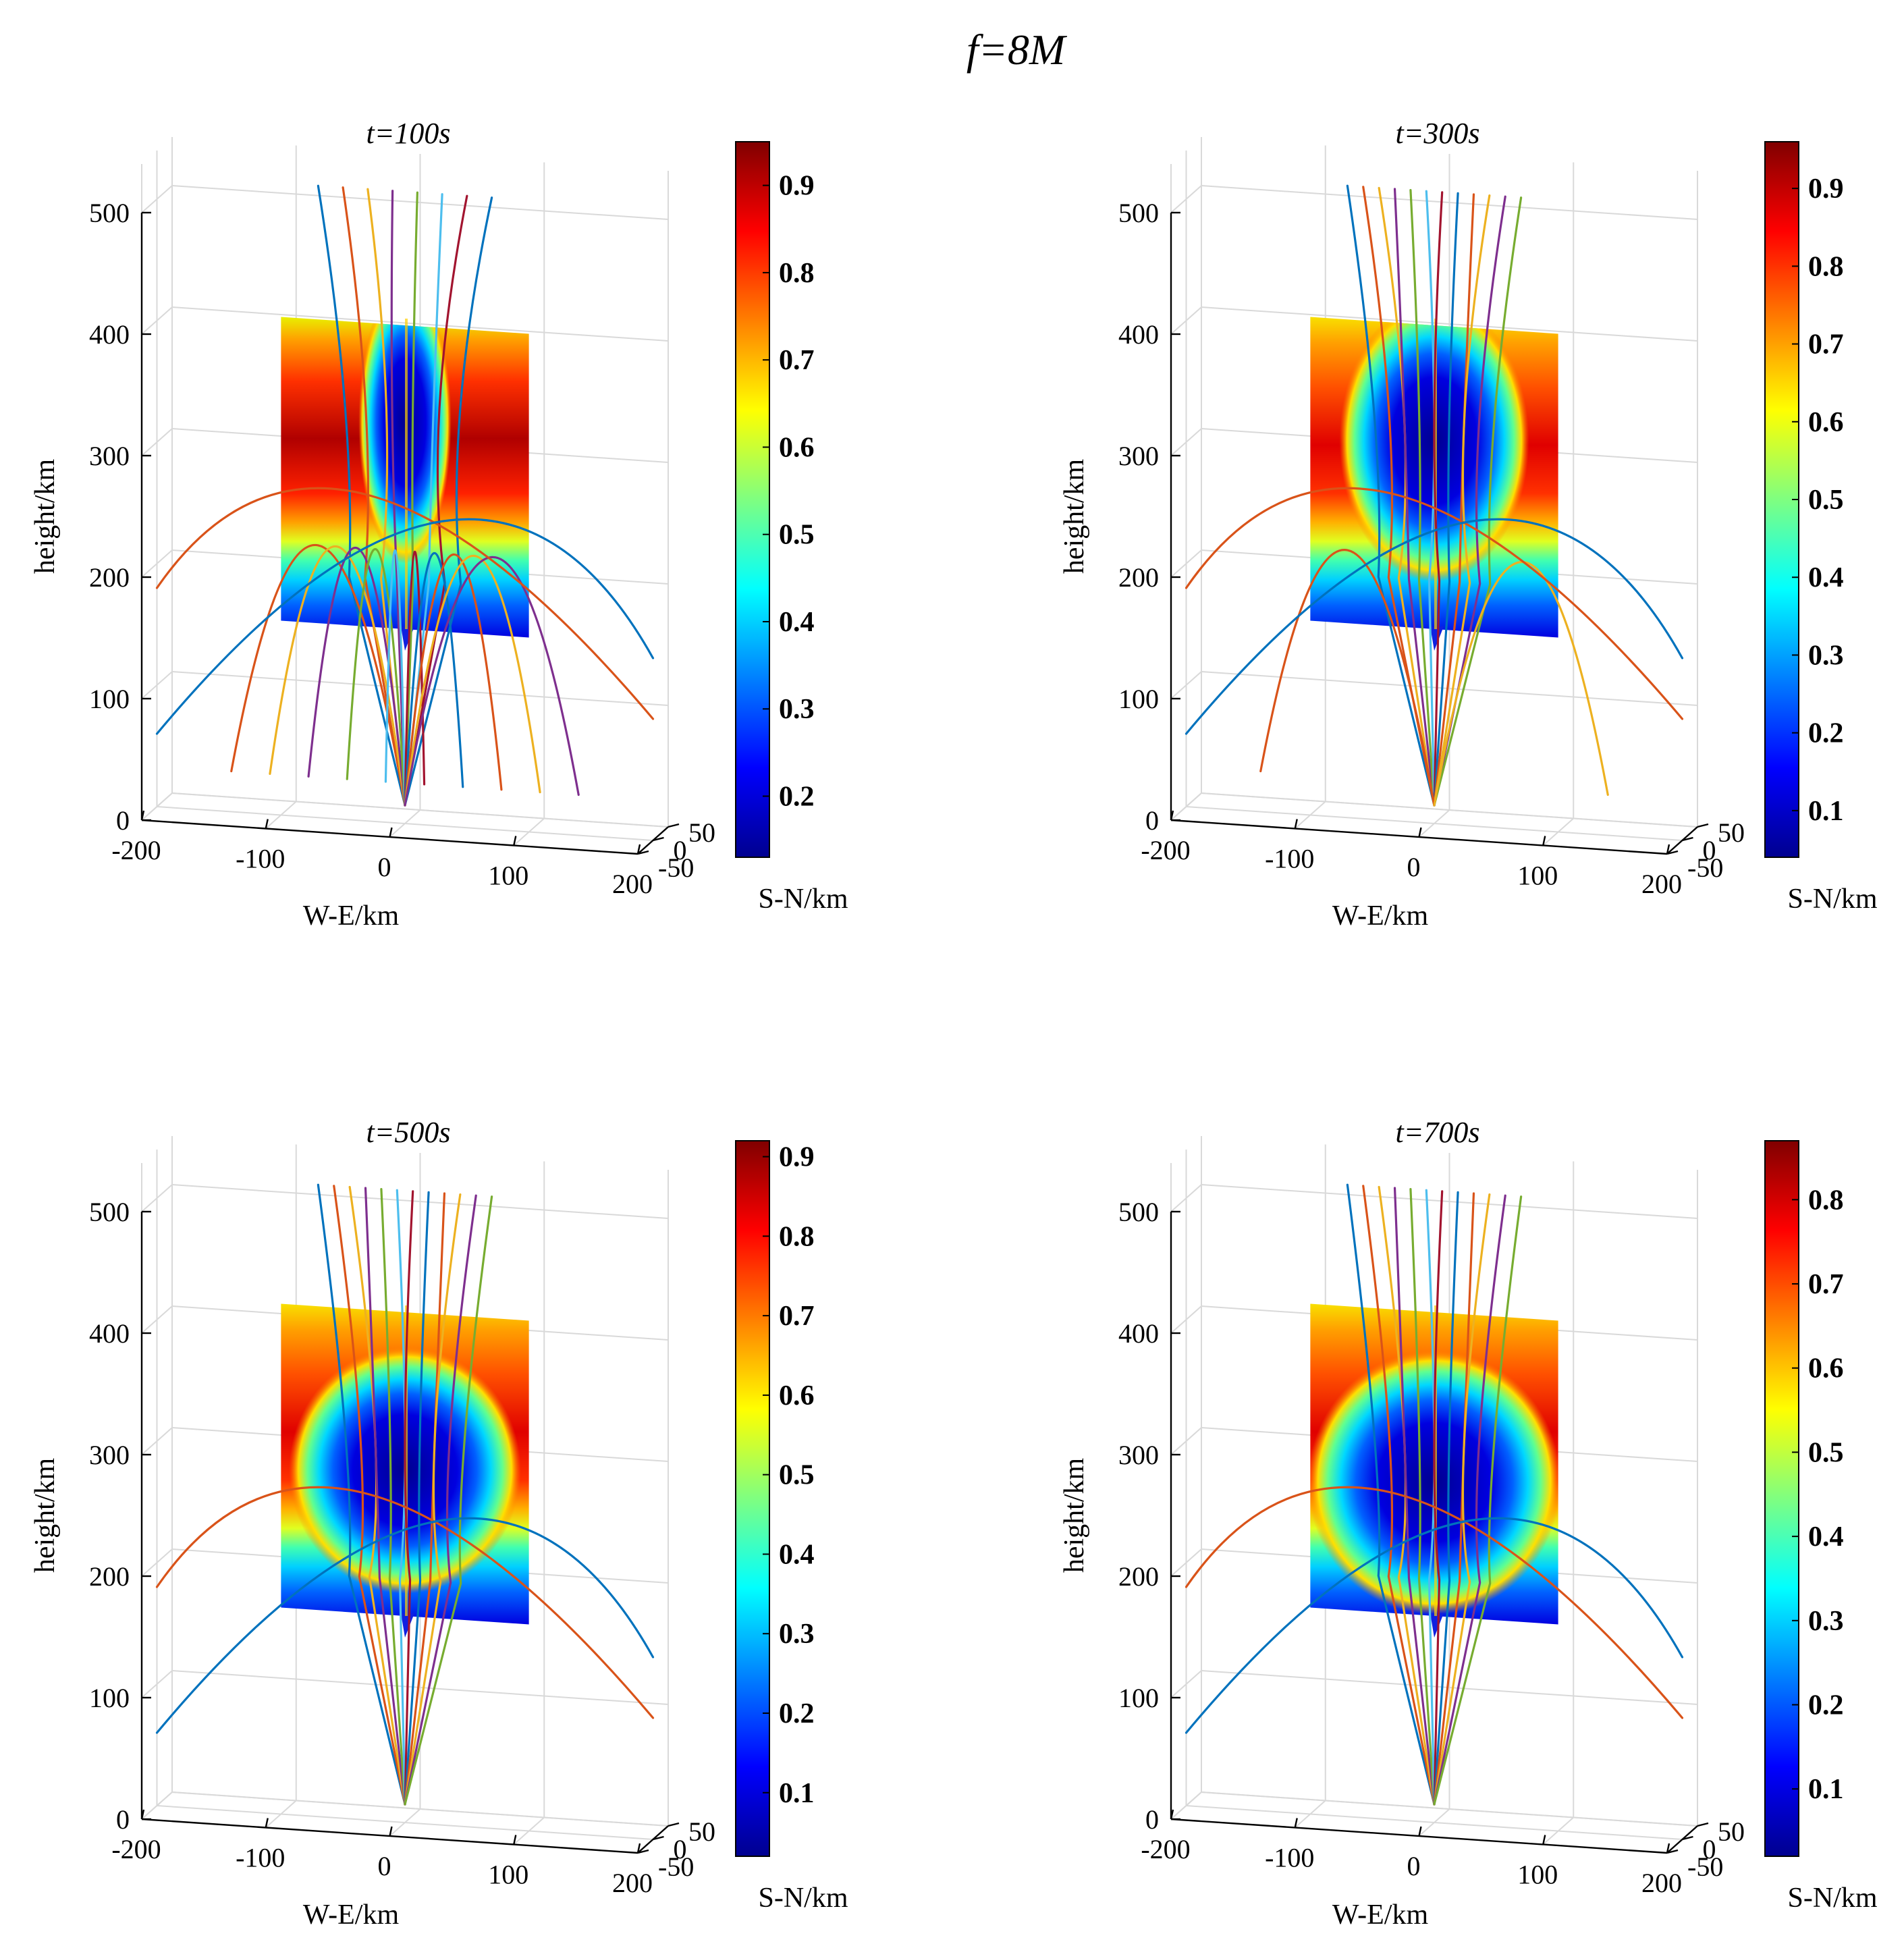 The width and height of the screenshot is (1904, 1942). What do you see at coordinates (797, 1157) in the screenshot?
I see `colorbar-tick-label: 0.9` at bounding box center [797, 1157].